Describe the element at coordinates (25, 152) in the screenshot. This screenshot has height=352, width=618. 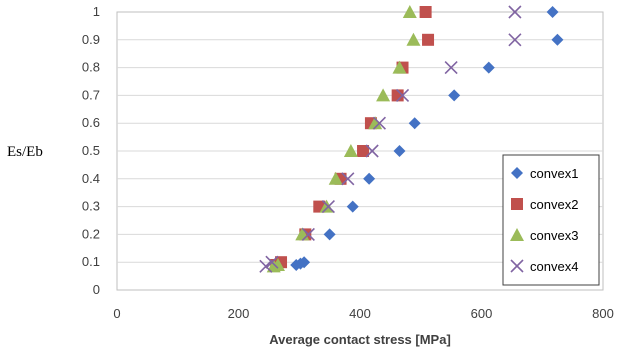
I see `y-axis-label: Es/Eb` at that location.